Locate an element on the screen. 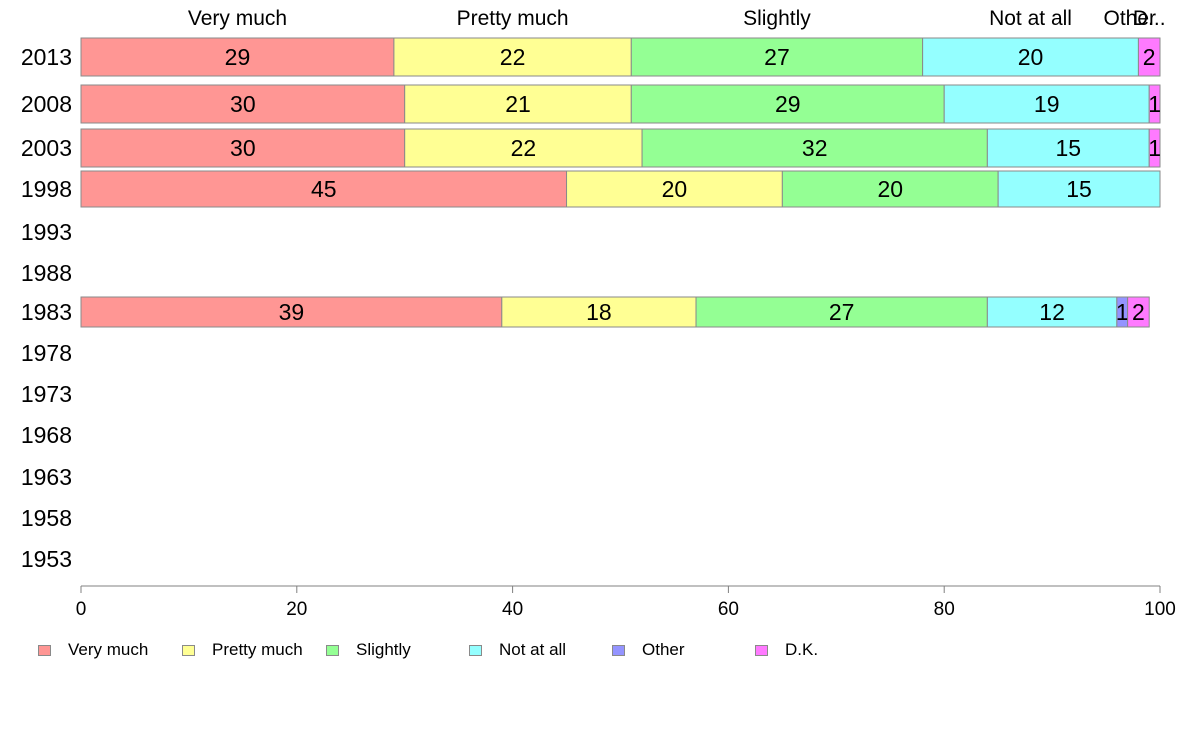 This screenshot has height=736, width=1188. legend-label: Very much is located at coordinates (108, 649).